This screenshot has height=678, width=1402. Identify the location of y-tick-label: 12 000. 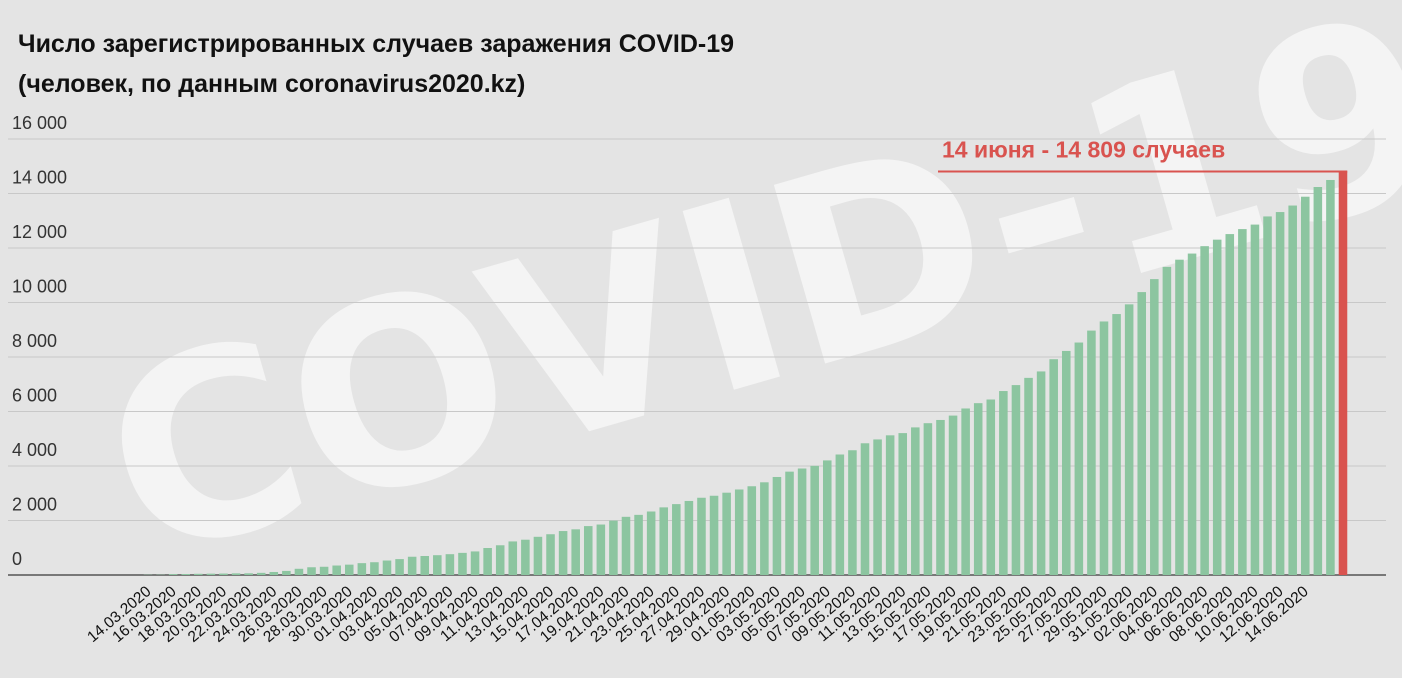
(39, 232).